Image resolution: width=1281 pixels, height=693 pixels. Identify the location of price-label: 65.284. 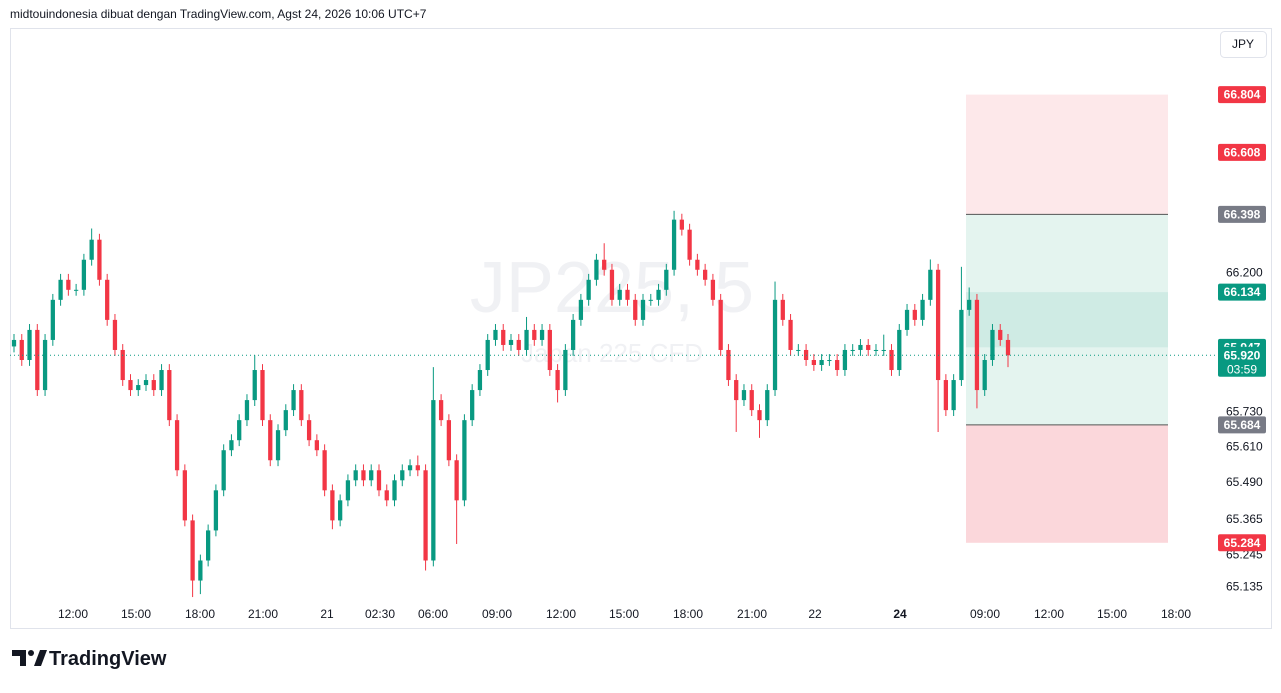
(1242, 543).